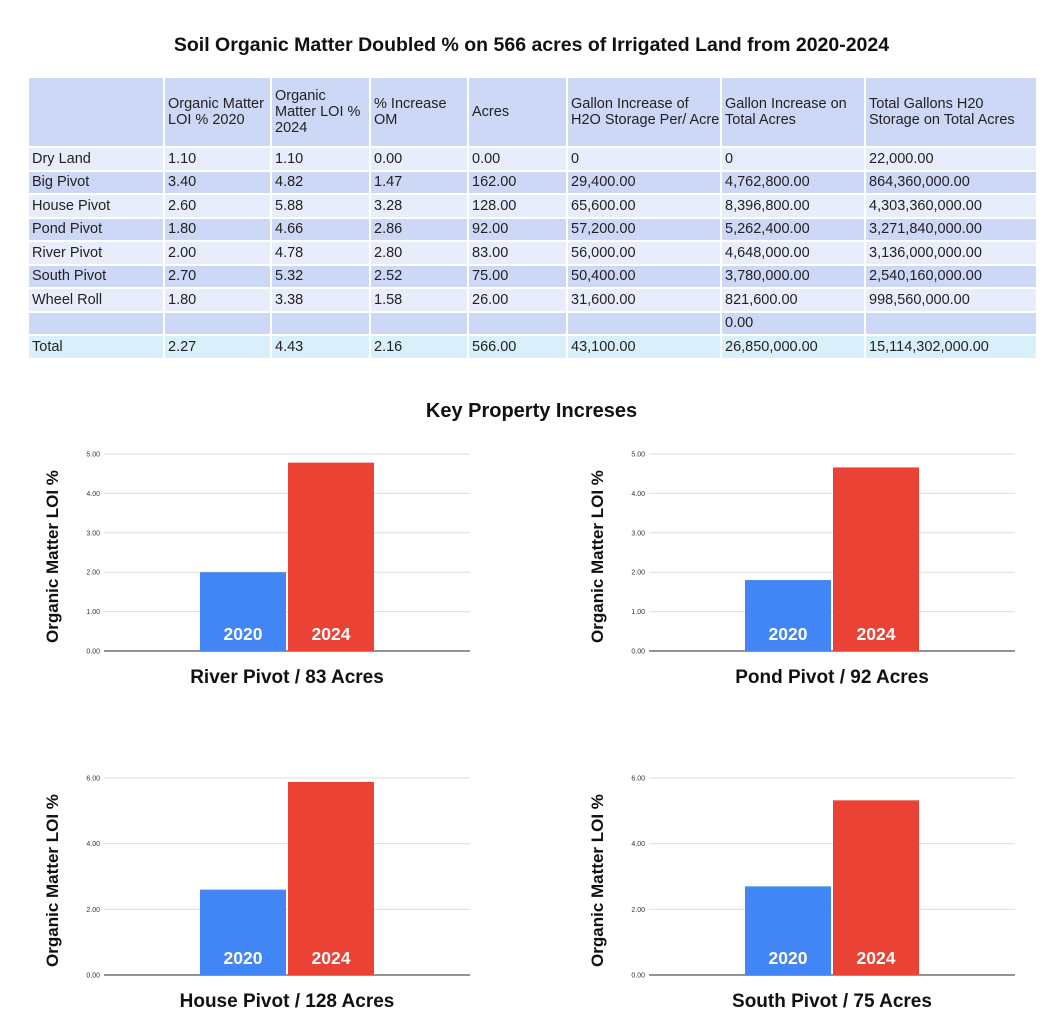 Image resolution: width=1063 pixels, height=1030 pixels. Describe the element at coordinates (320, 276) in the screenshot. I see `table-cell: 5.32` at that location.